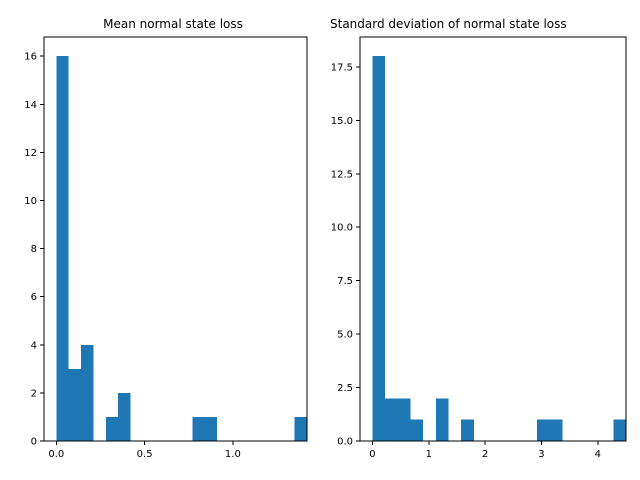 The image size is (640, 480). What do you see at coordinates (56, 454) in the screenshot?
I see `x-tick-label: 0.0` at bounding box center [56, 454].